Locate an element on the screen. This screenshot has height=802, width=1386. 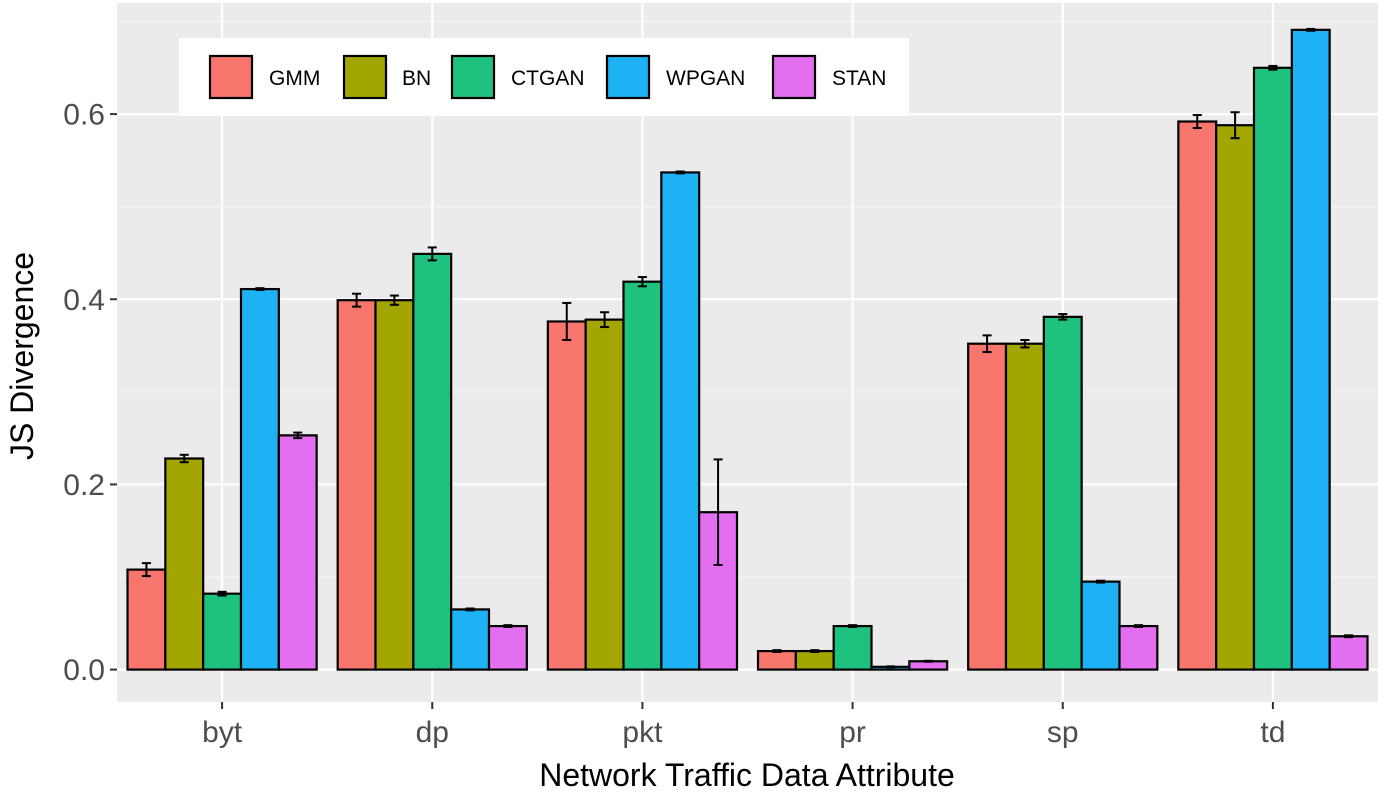
legend-key-bn is located at coordinates (365, 77).